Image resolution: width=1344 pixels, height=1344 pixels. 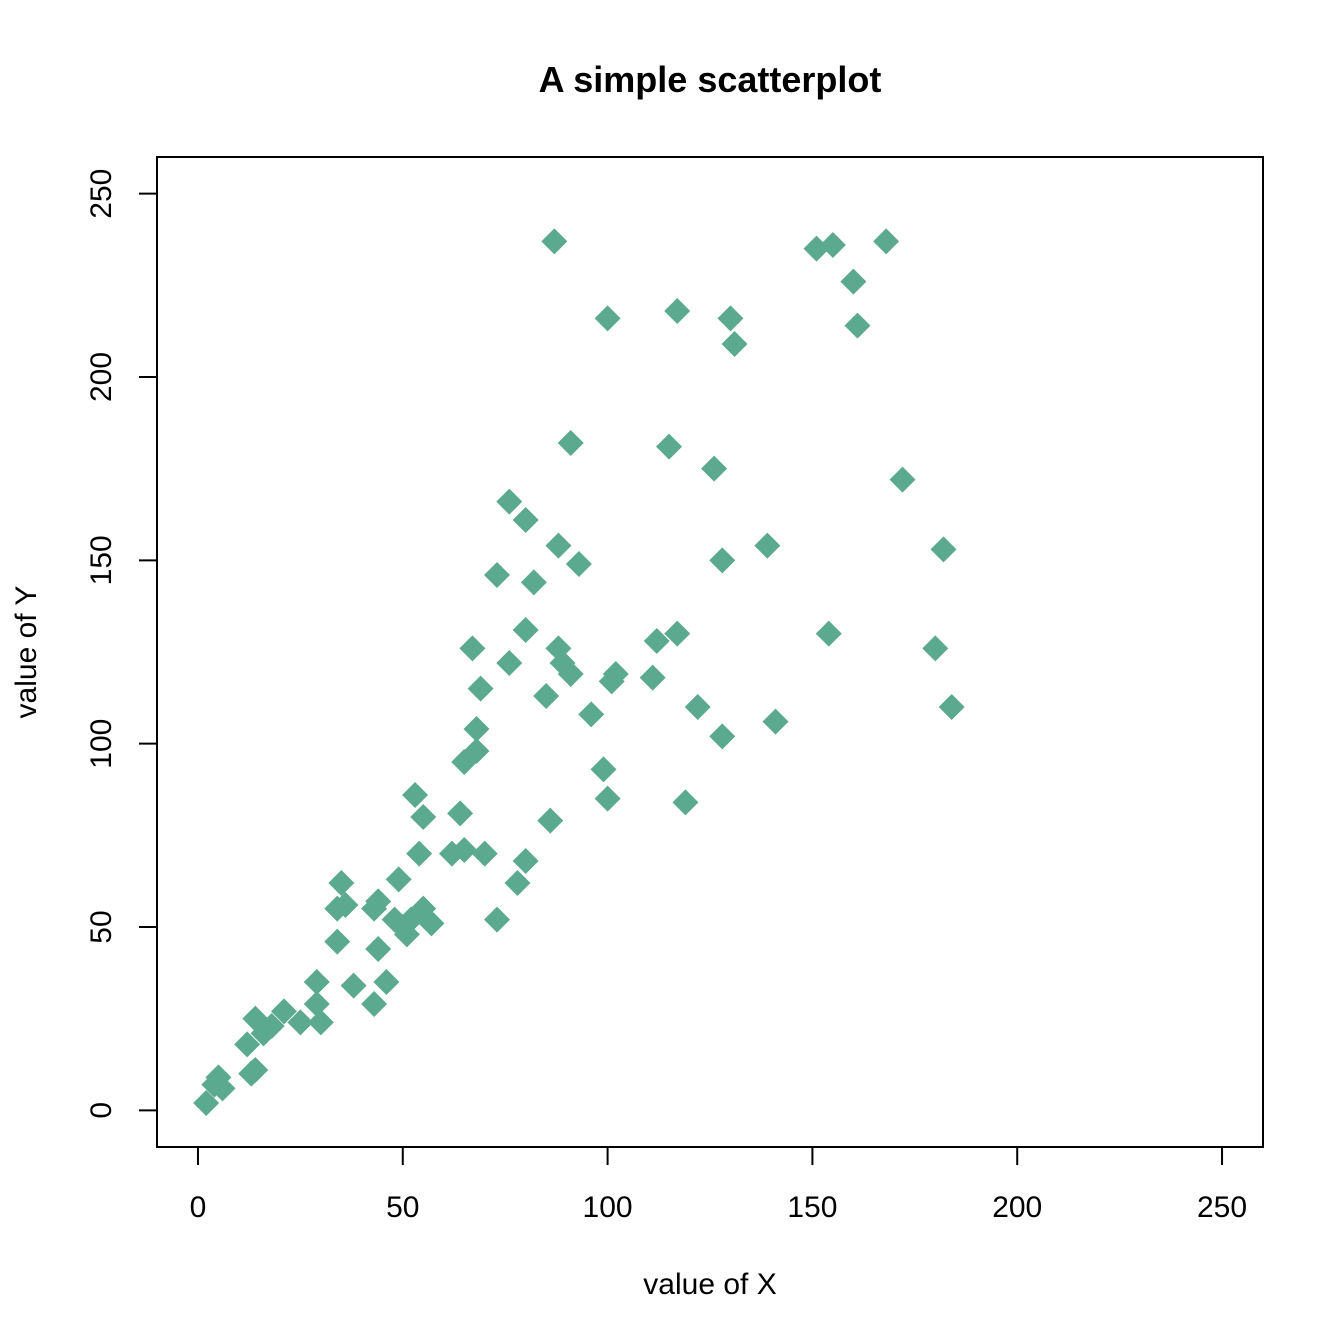 What do you see at coordinates (26, 652) in the screenshot?
I see `y-axis-label: value of Y` at bounding box center [26, 652].